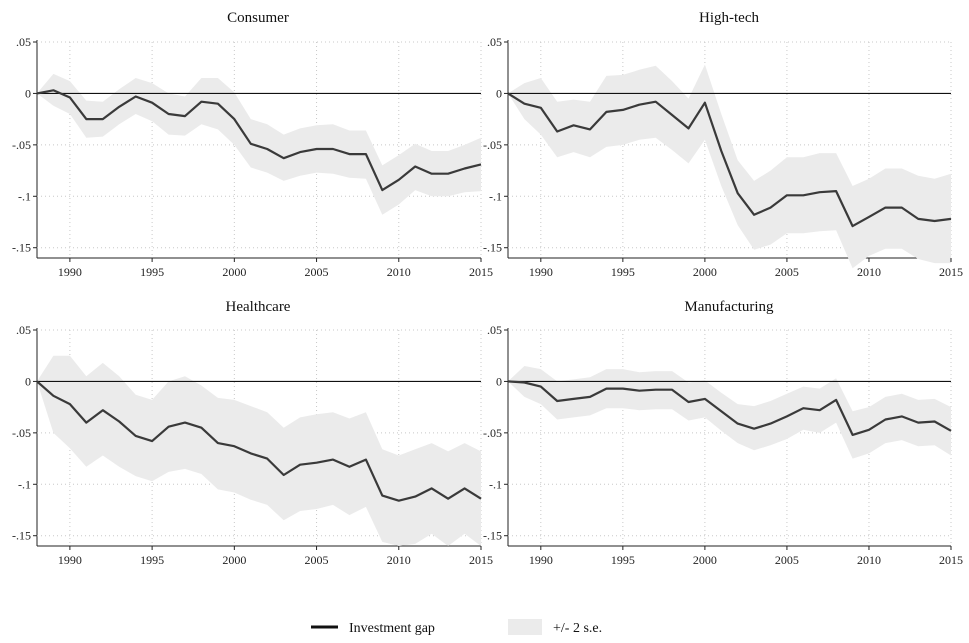 Image resolution: width=969 pixels, height=643 pixels. Describe the element at coordinates (729, 18) in the screenshot. I see `panel-title: High-tech` at that location.